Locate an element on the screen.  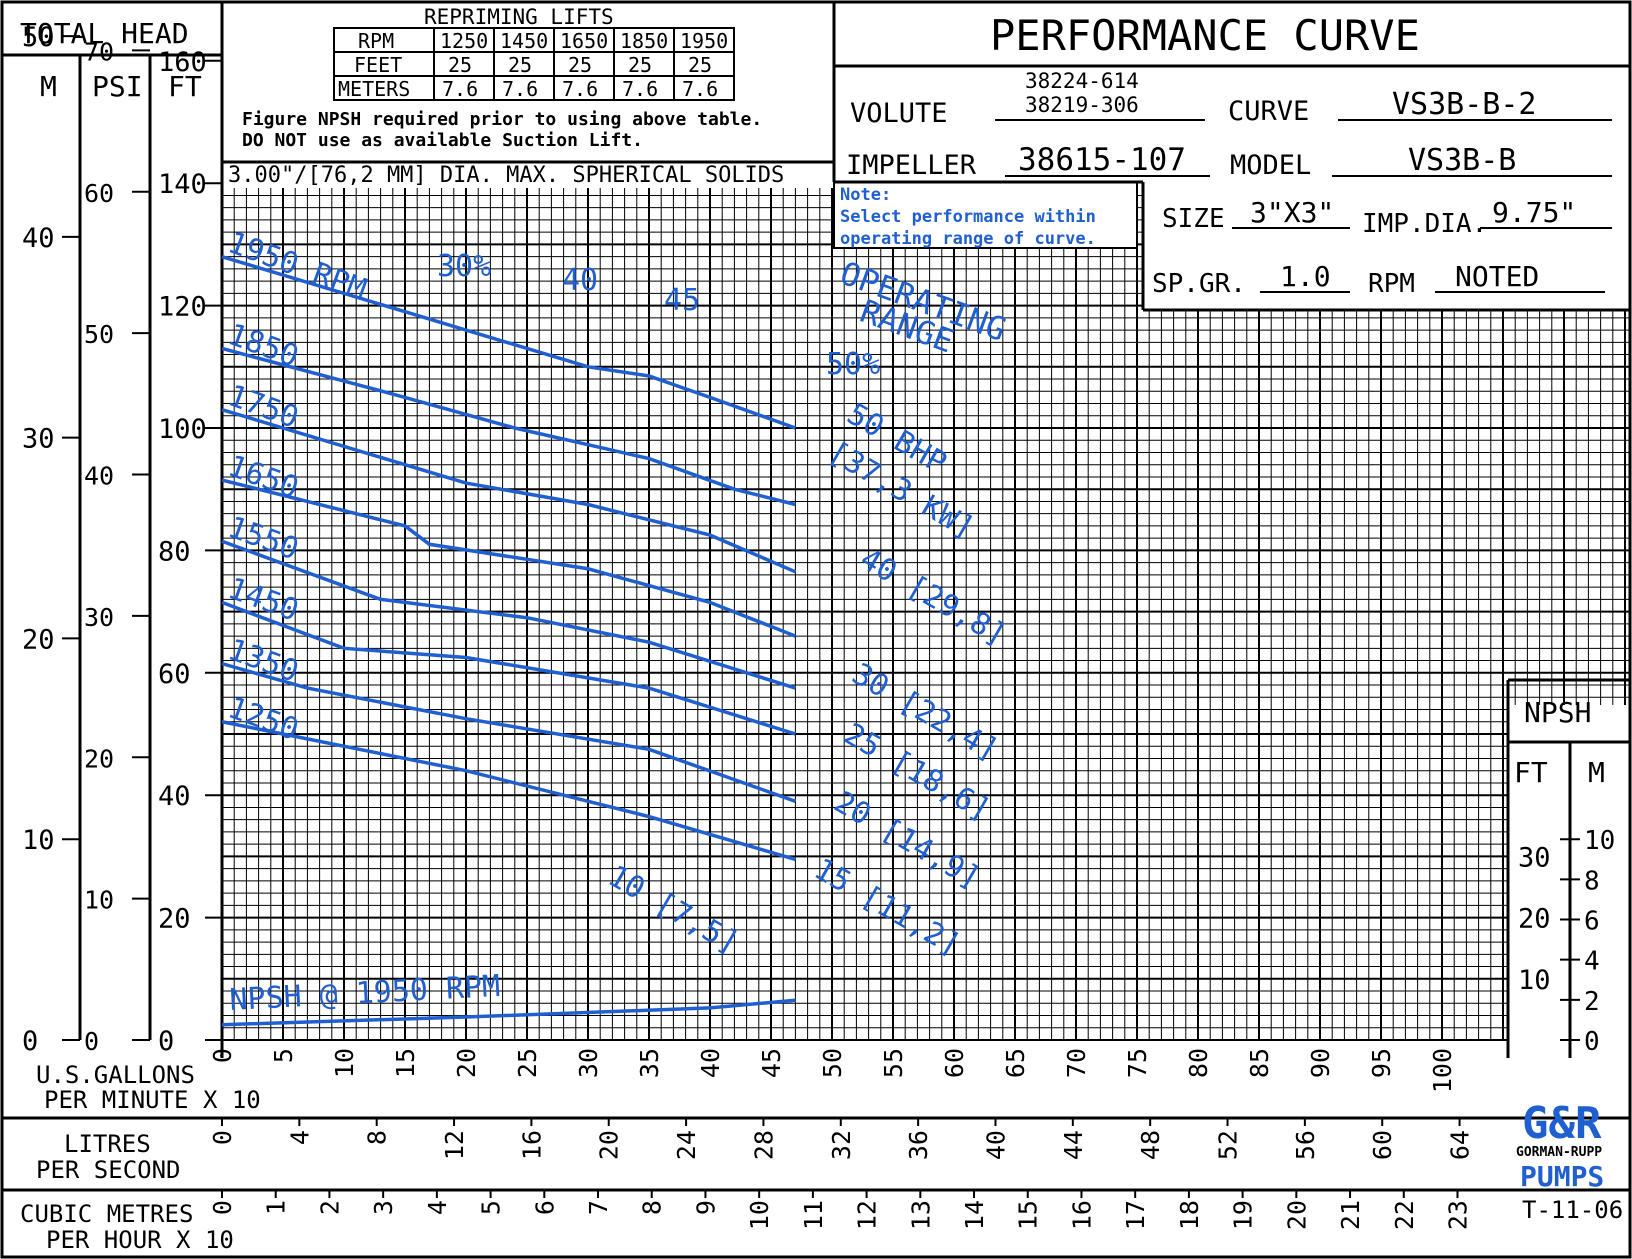
npsh-curve-label: NPSH @ 1950 RPM is located at coordinates (365, 993).